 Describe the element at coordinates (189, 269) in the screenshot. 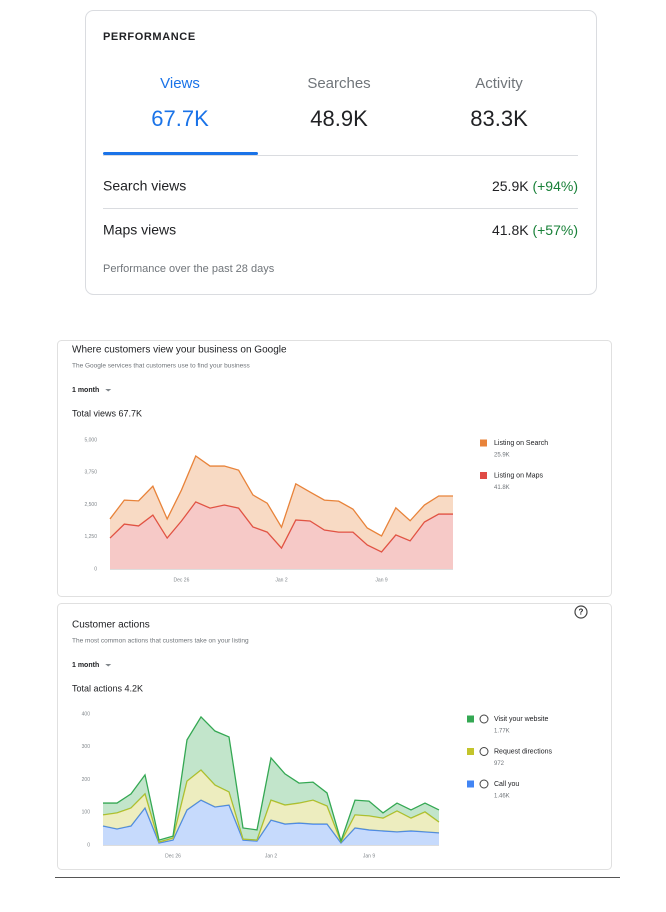

I see `card-footer: Performance over the past 28 days` at that location.